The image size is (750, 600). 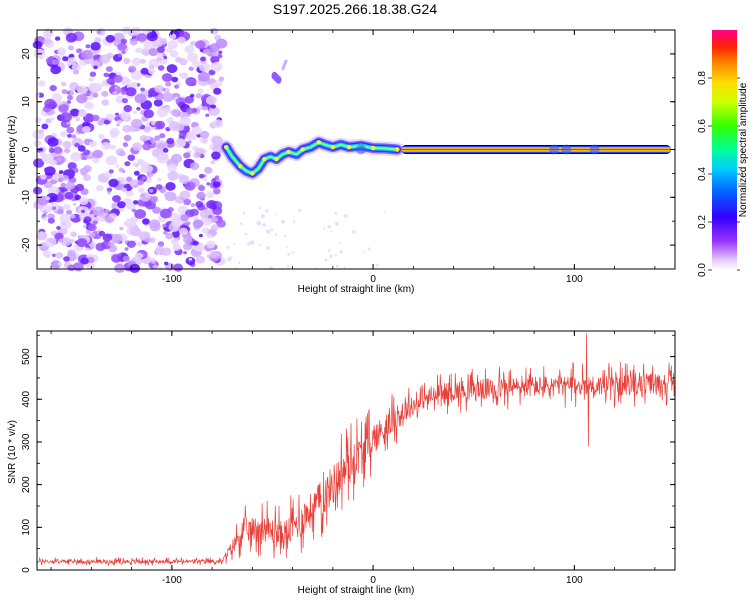 I want to click on spectrogram-xlabel: Height of straight line (km), so click(x=356, y=289).